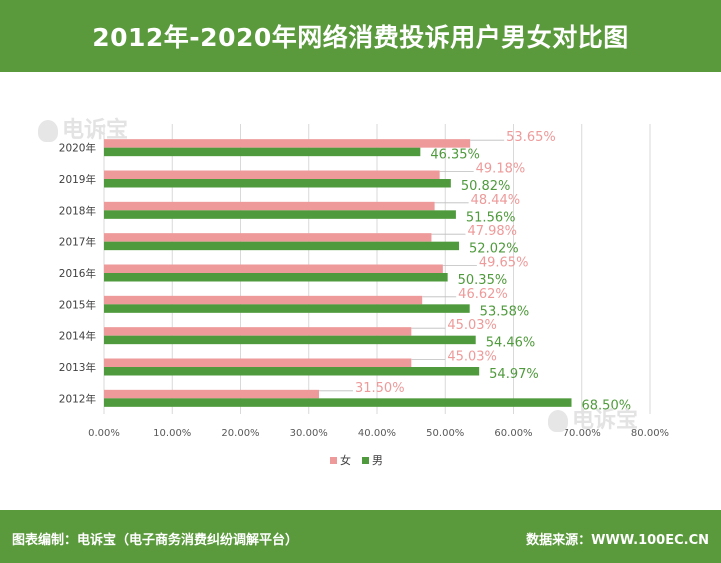 Image resolution: width=721 pixels, height=563 pixels. I want to click on female-data-label: 49.65%, so click(504, 263).